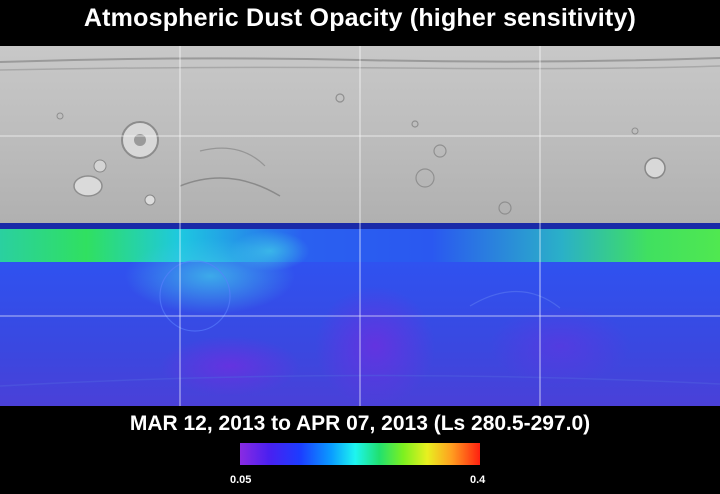 This screenshot has height=494, width=720. What do you see at coordinates (655, 168) in the screenshot?
I see `elysium-mons` at bounding box center [655, 168].